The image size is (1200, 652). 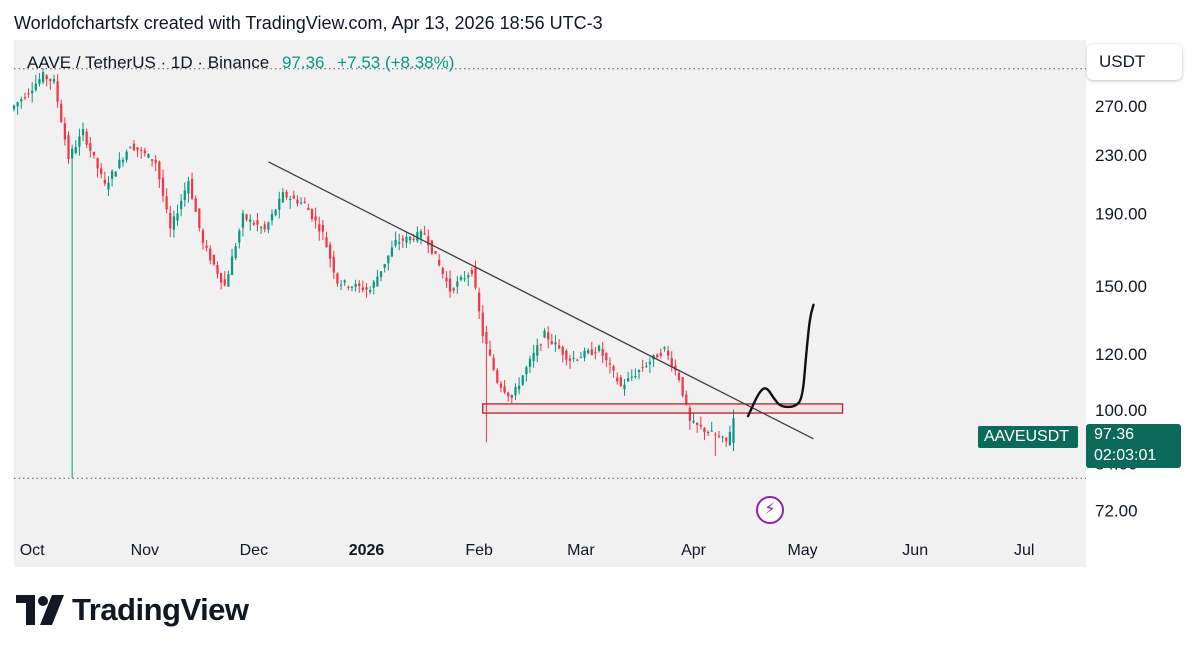 I want to click on y-tick-label: 190.00, so click(x=1121, y=214).